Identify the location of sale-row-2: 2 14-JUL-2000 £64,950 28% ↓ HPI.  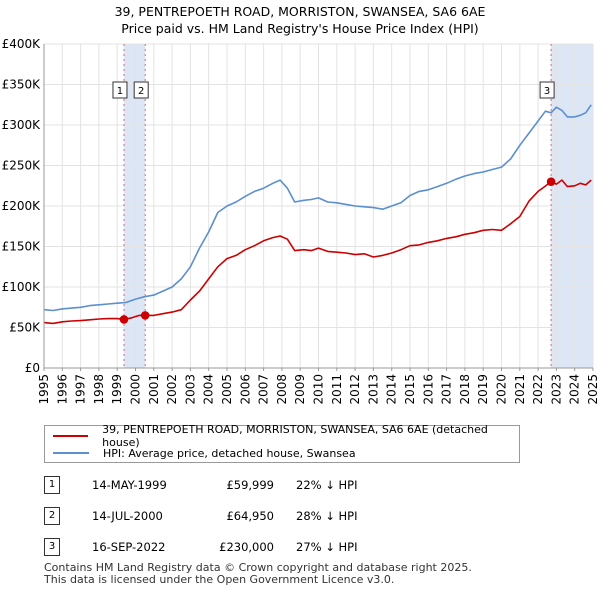
(314, 517).